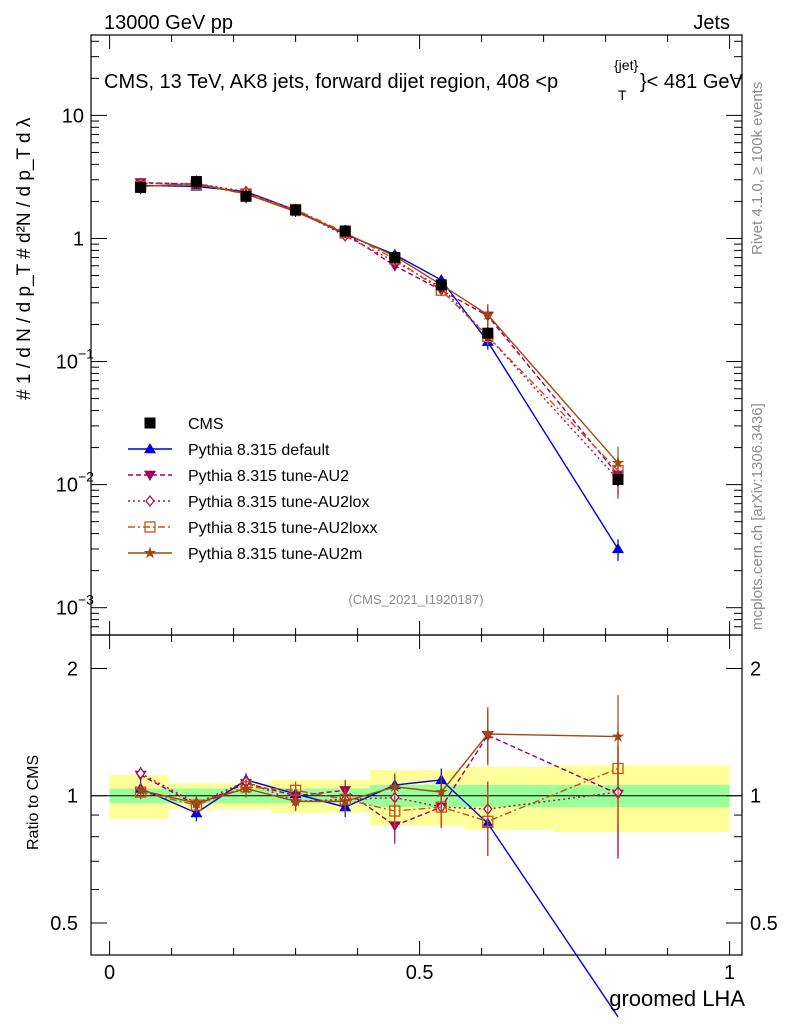 The height and width of the screenshot is (1024, 786). I want to click on ratio-tick-label-right: 2, so click(755, 669).